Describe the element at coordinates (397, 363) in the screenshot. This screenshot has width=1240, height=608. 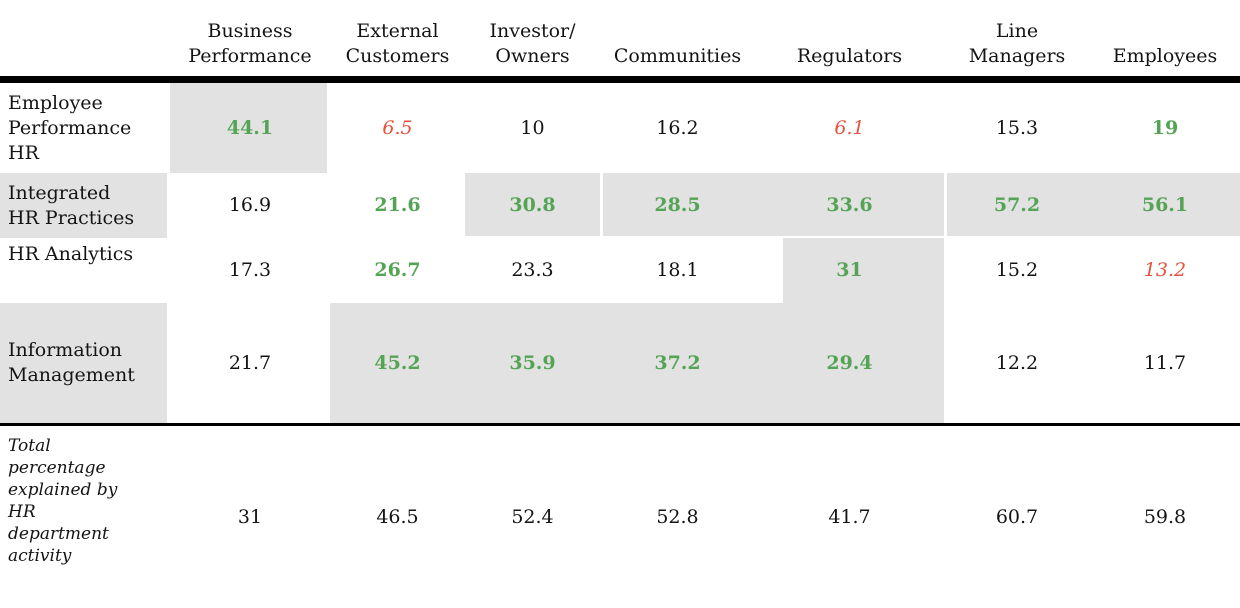
I see `table-cell: 45.2` at that location.